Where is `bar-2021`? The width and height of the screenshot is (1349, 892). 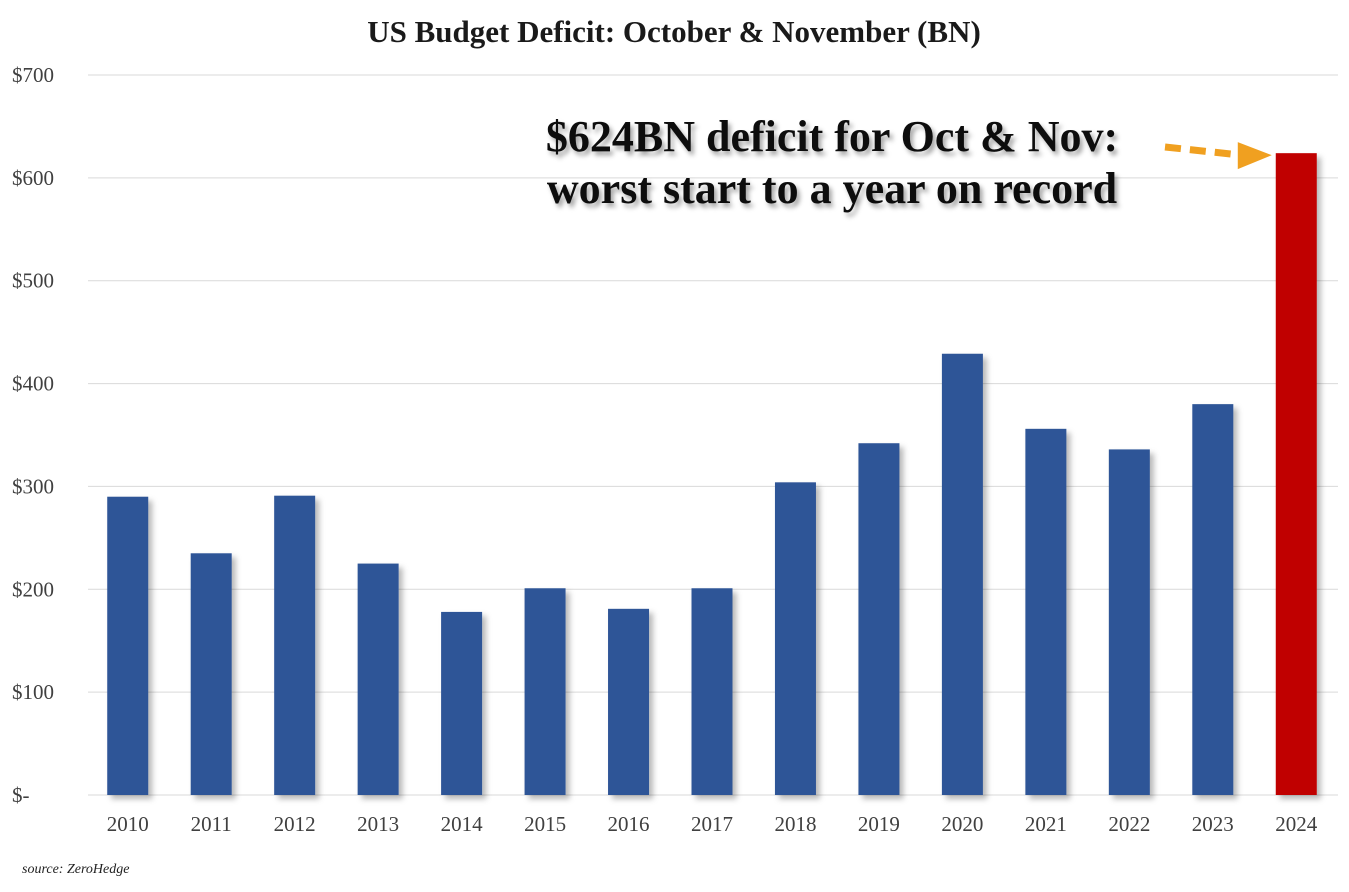 bar-2021 is located at coordinates (1046, 611).